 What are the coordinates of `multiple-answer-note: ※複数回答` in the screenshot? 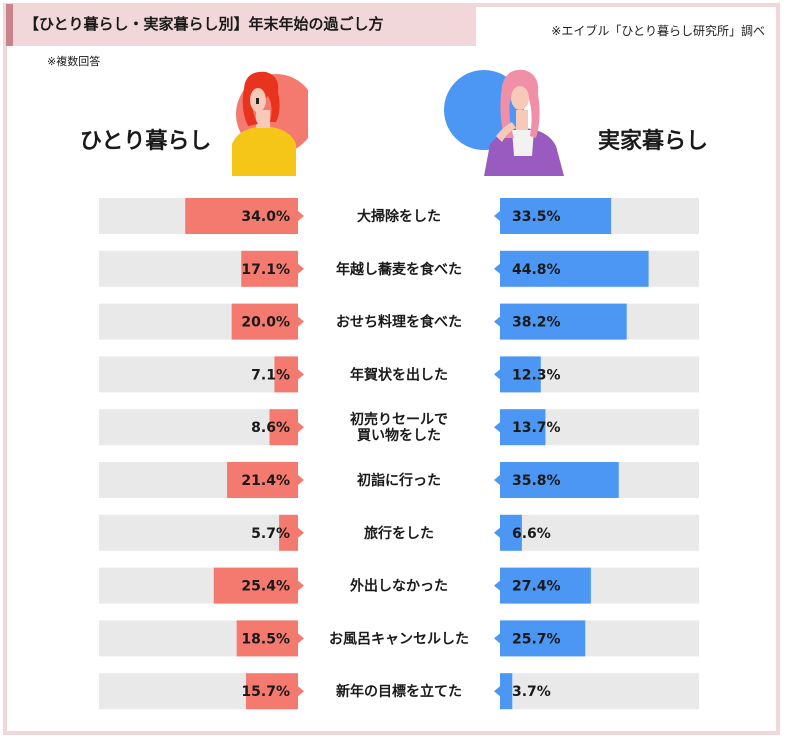 It's located at (74, 61).